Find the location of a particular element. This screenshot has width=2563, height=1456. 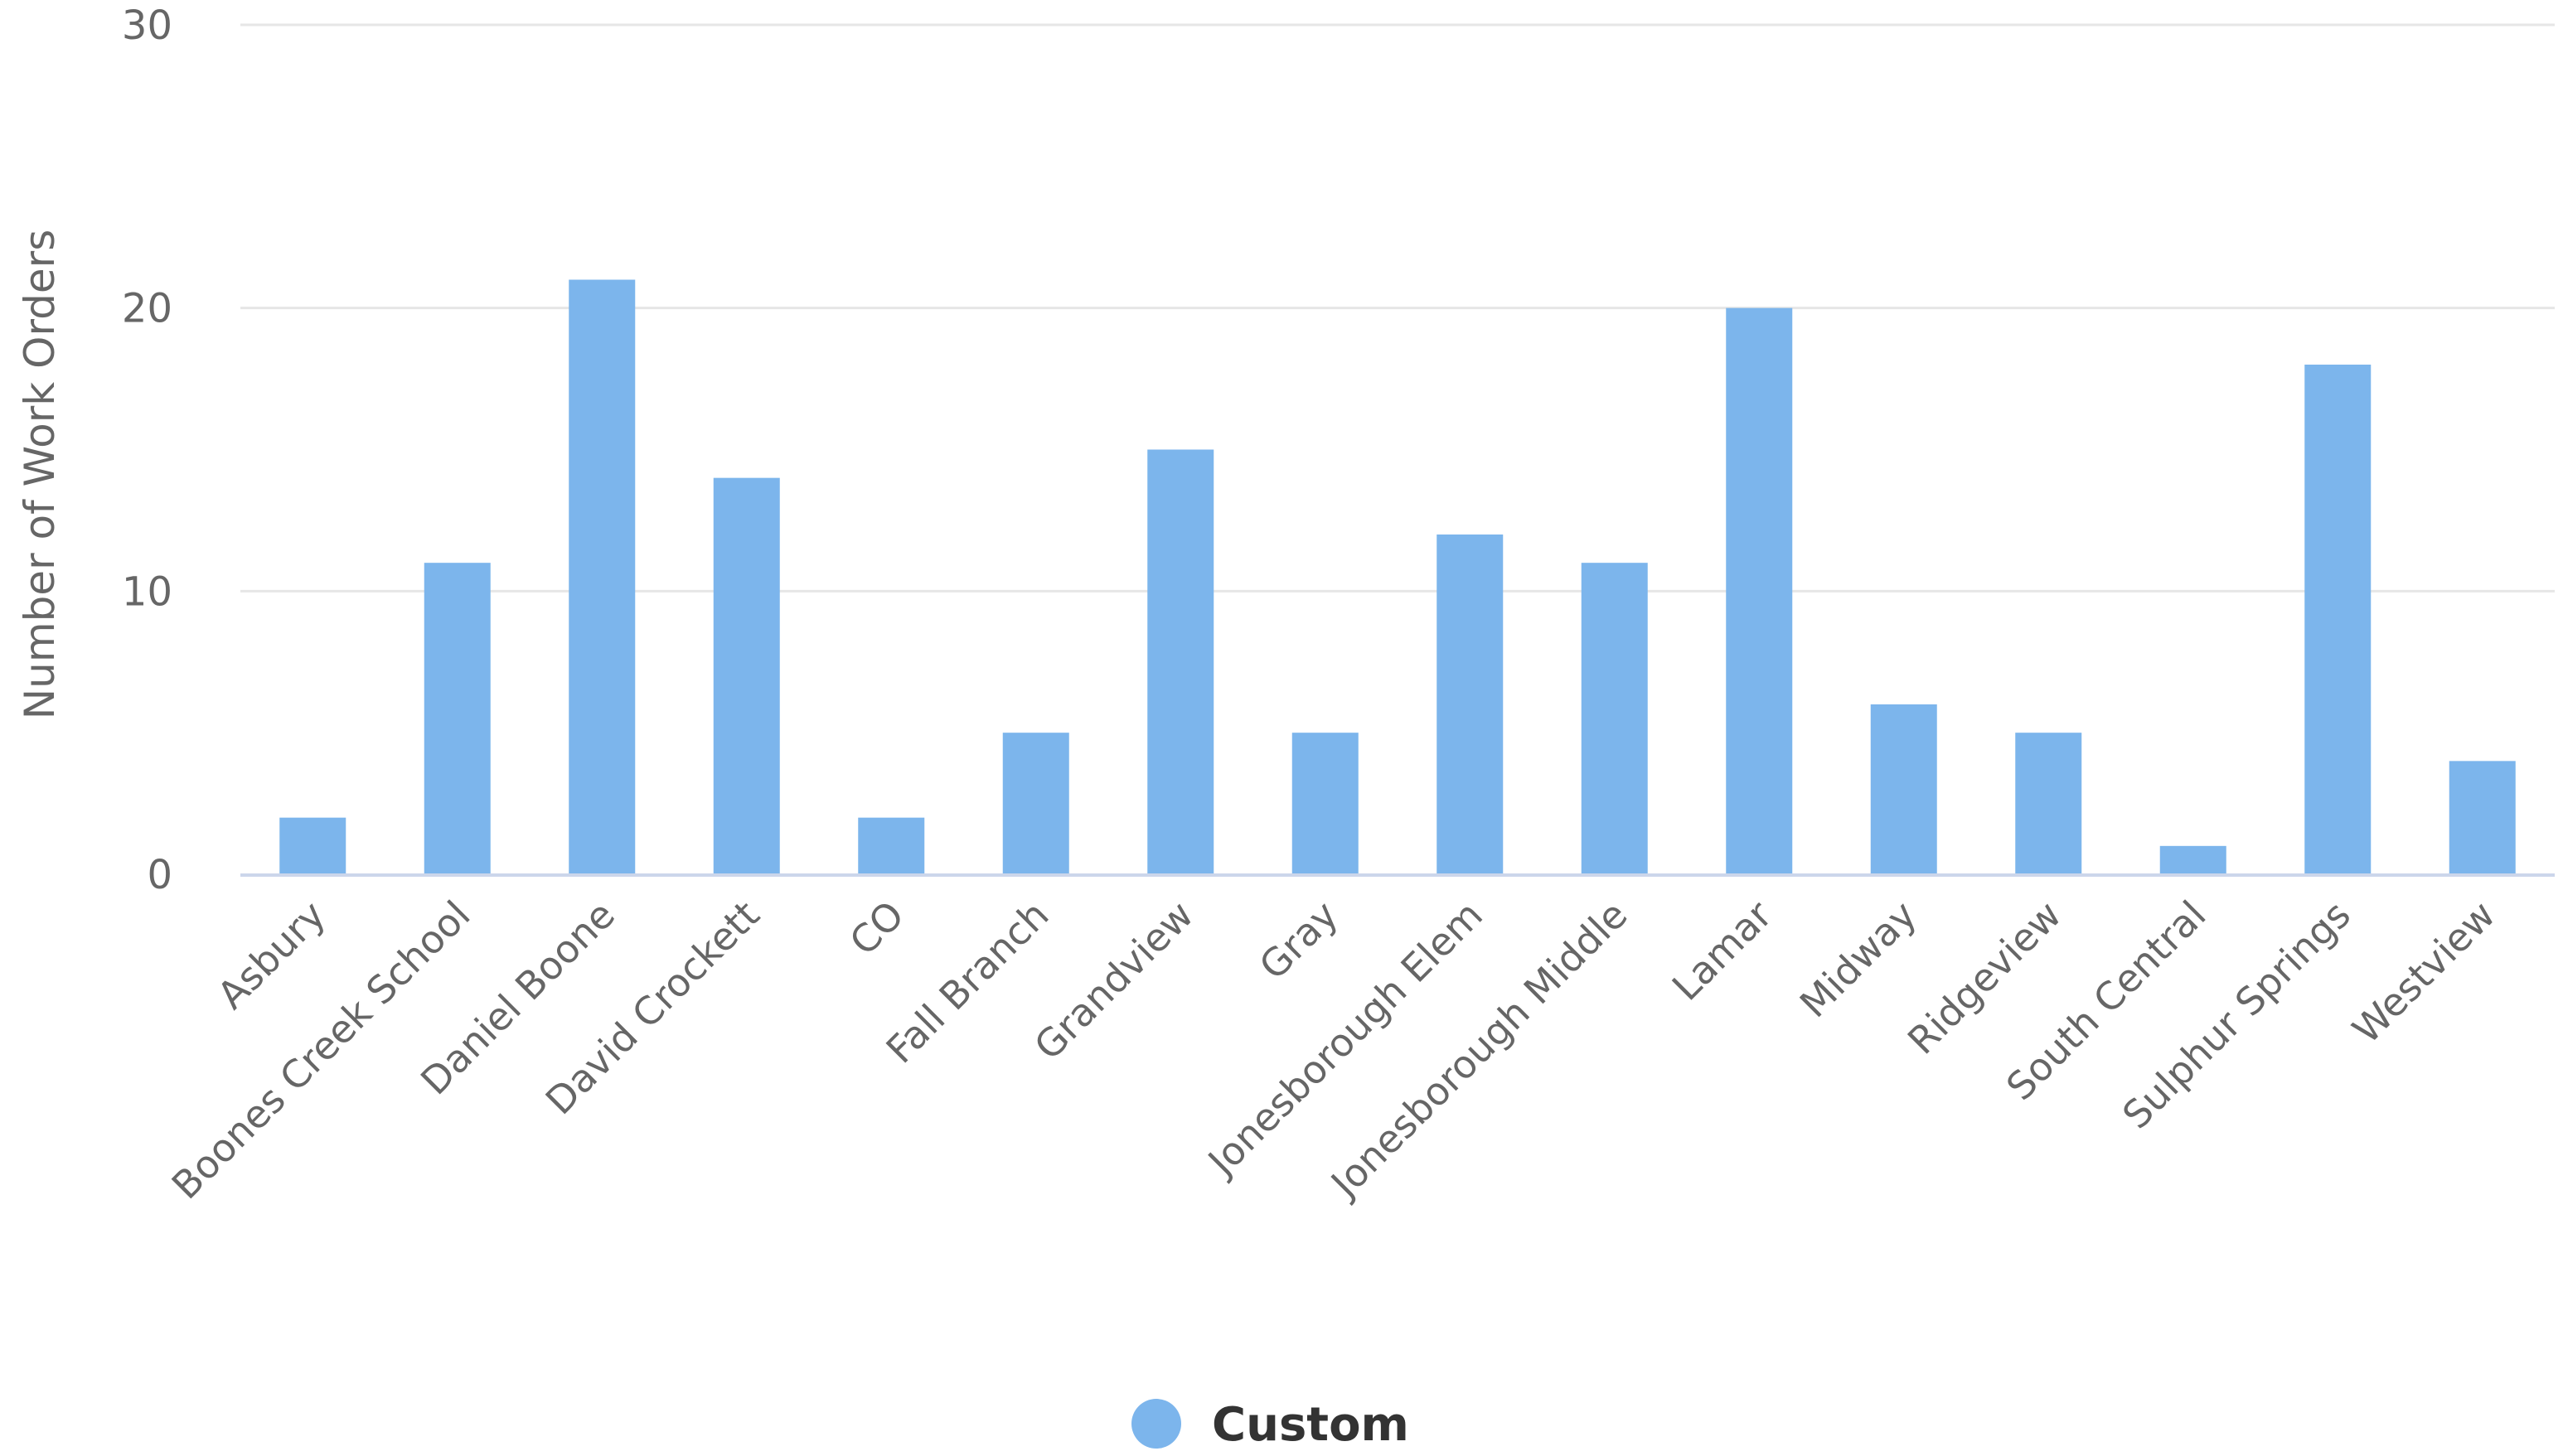

bar-gray is located at coordinates (1325, 803).